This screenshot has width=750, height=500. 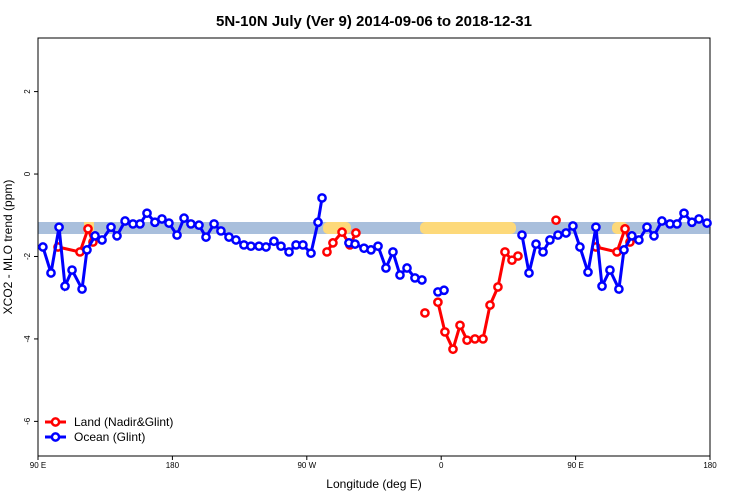 I want to click on x-tick-label: 0, so click(x=441, y=465).